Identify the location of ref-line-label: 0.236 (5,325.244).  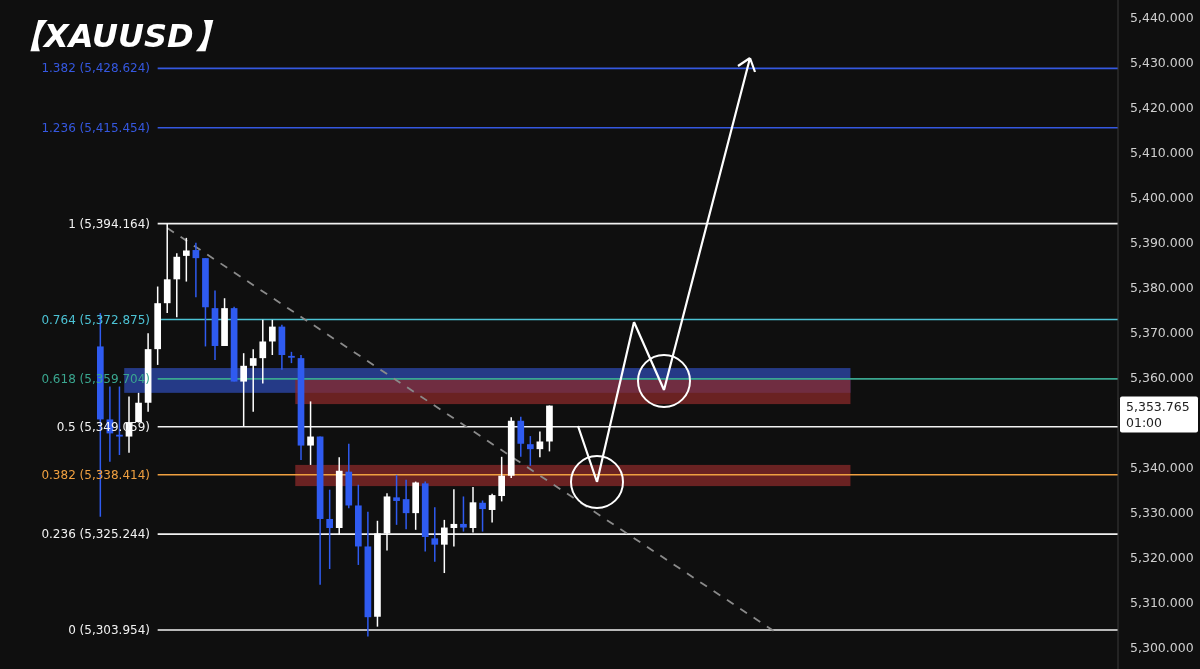
(96, 534).